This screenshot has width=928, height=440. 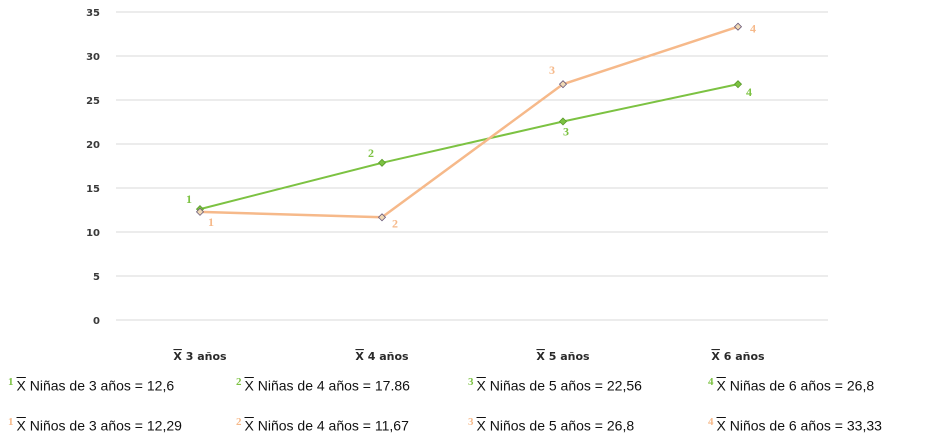 I want to click on y-tick-label: 5, so click(x=96, y=277).